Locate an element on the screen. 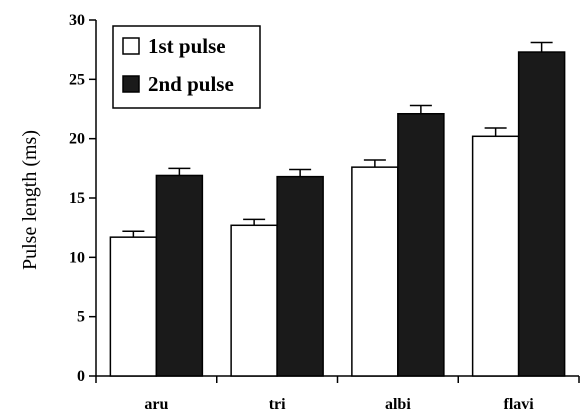  bar-first-pulse-flavi is located at coordinates (495, 256).